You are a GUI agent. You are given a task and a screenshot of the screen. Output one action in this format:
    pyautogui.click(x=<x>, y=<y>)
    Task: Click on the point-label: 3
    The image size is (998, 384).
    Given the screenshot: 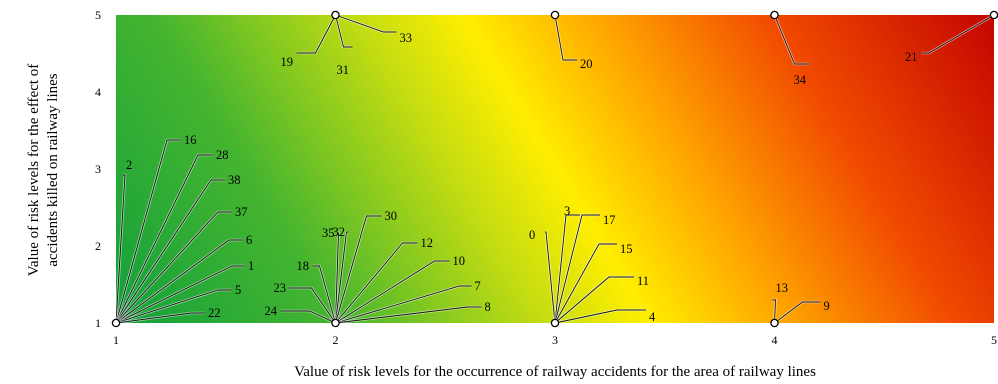 What is the action you would take?
    pyautogui.click(x=567, y=211)
    